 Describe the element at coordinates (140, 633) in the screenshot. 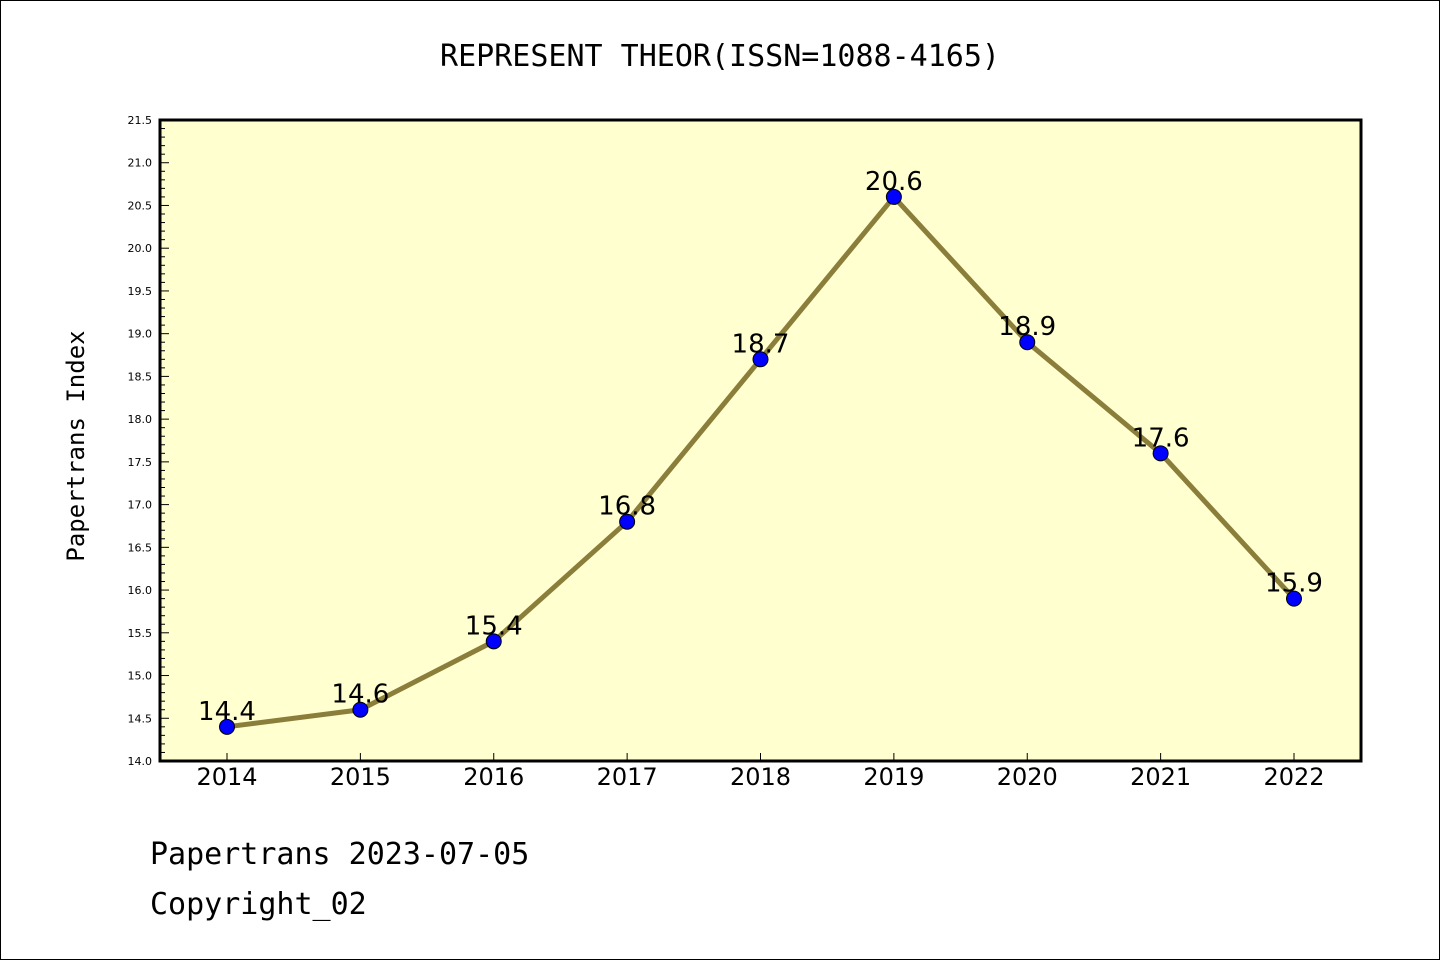

I see `y-tick-label: 15.5` at that location.